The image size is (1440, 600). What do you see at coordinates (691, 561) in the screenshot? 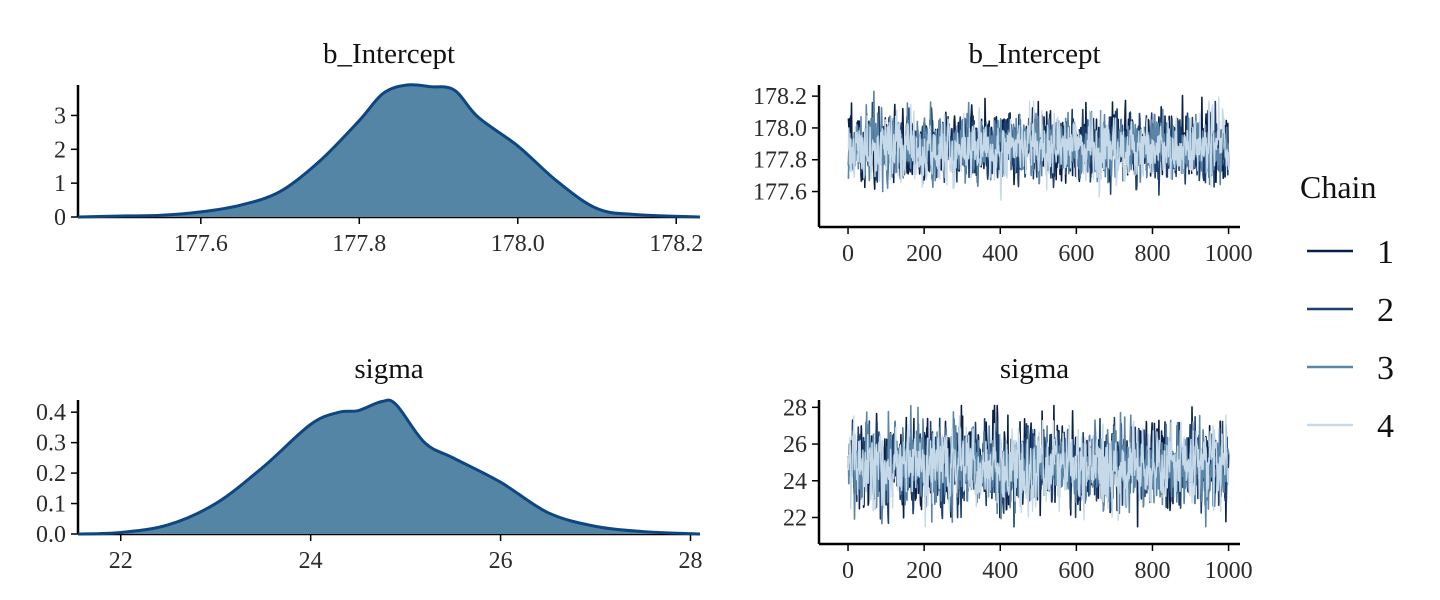
I see `x-tick-label: 28` at bounding box center [691, 561].